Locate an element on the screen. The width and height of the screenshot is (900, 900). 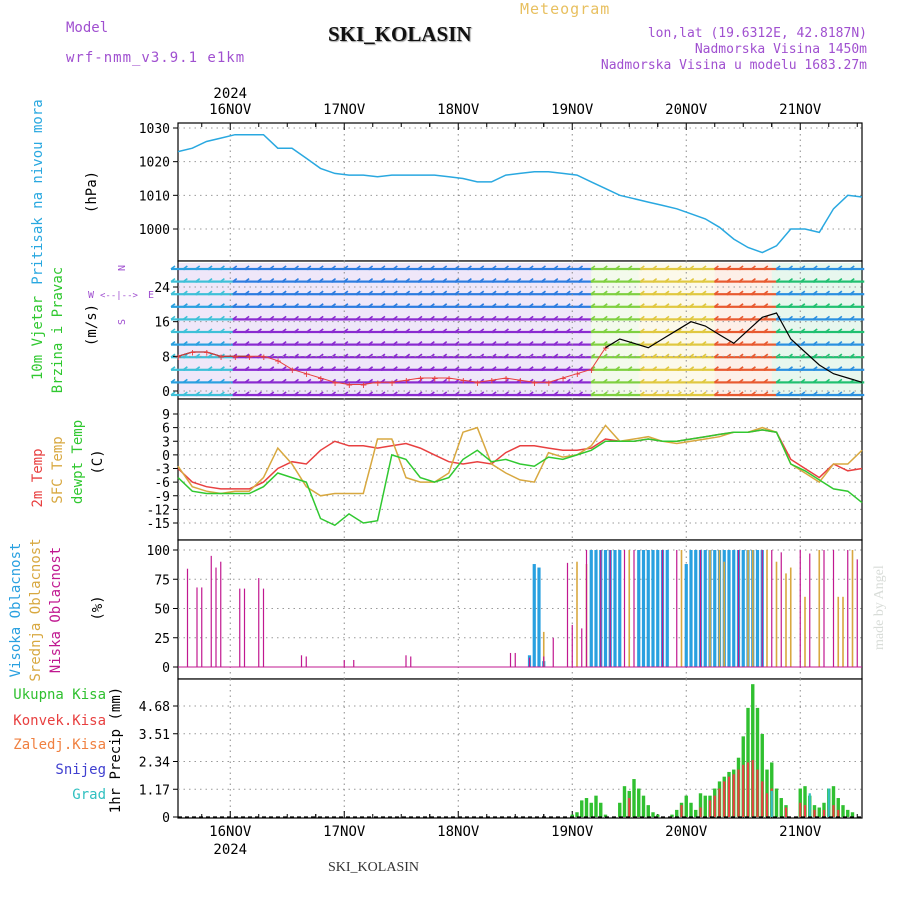
precip-legend-4: Grad is located at coordinates (89, 795).